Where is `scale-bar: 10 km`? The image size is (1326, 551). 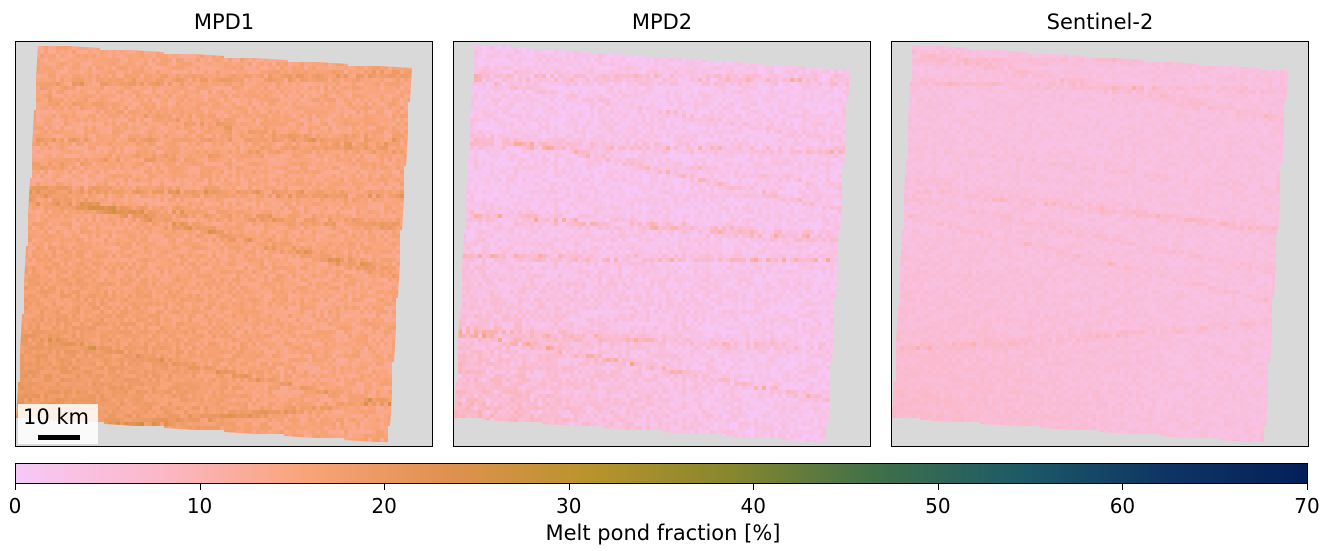 scale-bar: 10 km is located at coordinates (58, 424).